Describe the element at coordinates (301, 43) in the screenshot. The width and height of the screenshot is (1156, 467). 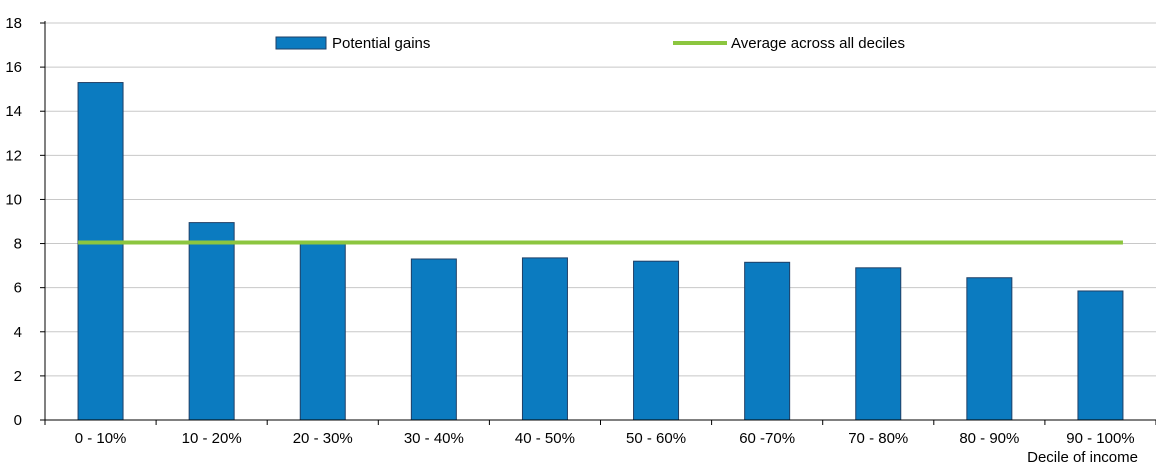
I see `legend-swatch-potential-gains` at that location.